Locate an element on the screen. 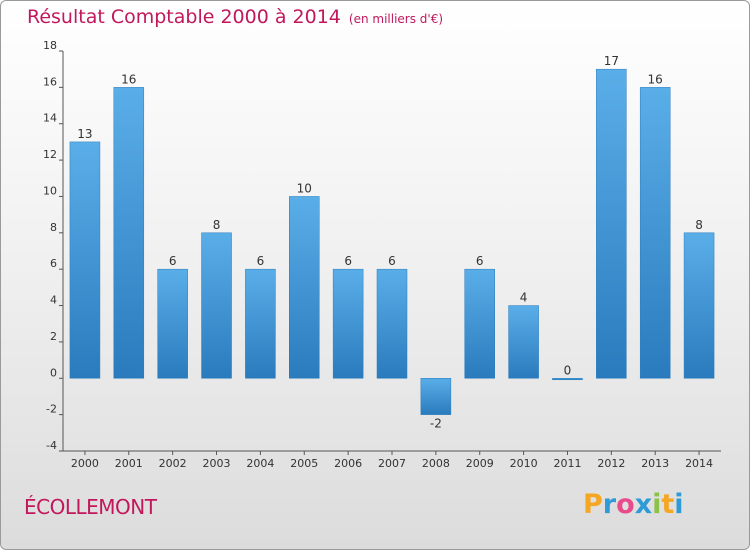 The height and width of the screenshot is (550, 750). bar-2001 is located at coordinates (129, 233).